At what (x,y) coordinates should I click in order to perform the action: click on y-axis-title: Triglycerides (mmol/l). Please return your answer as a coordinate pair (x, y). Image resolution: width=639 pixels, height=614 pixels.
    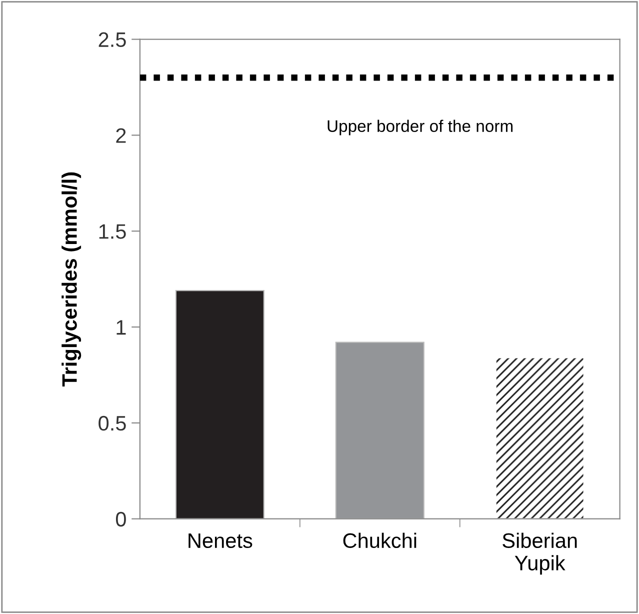
    Looking at the image, I should click on (72, 279).